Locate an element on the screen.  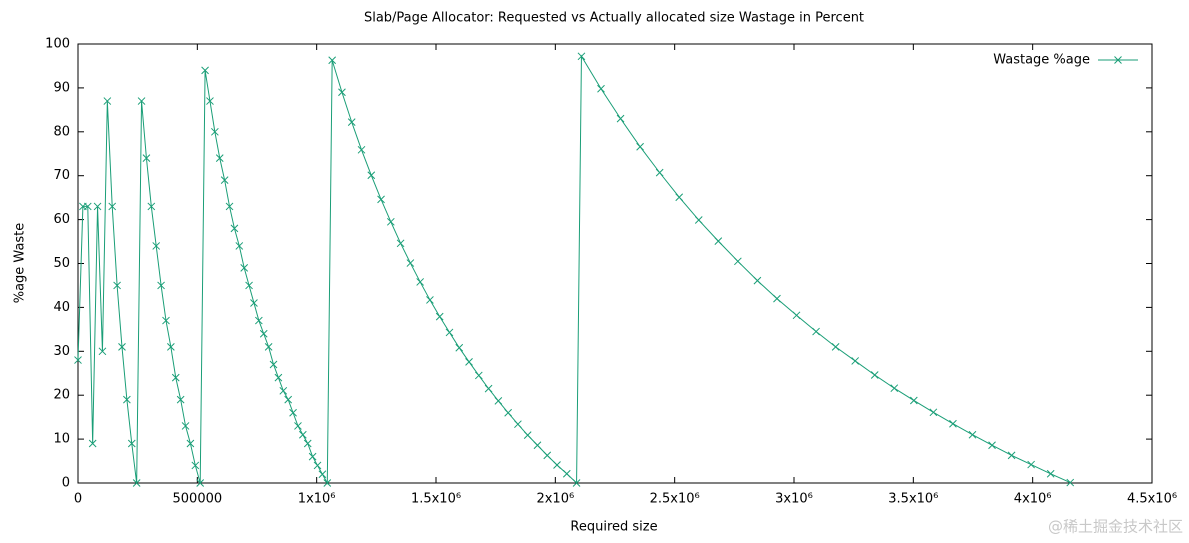
x-tick-label: 0 is located at coordinates (78, 499).